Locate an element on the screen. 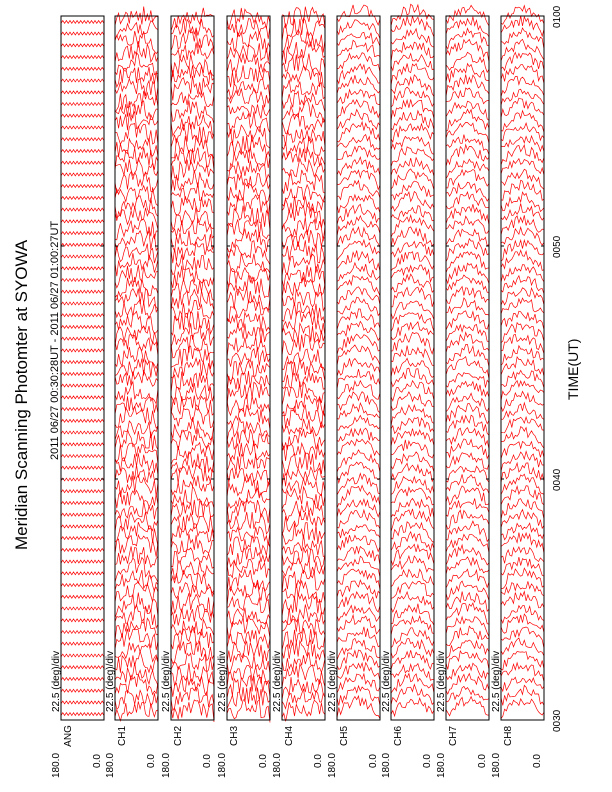 Image resolution: width=612 pixels, height=792 pixels. y-tick-label: 180.0 is located at coordinates (56, 765).